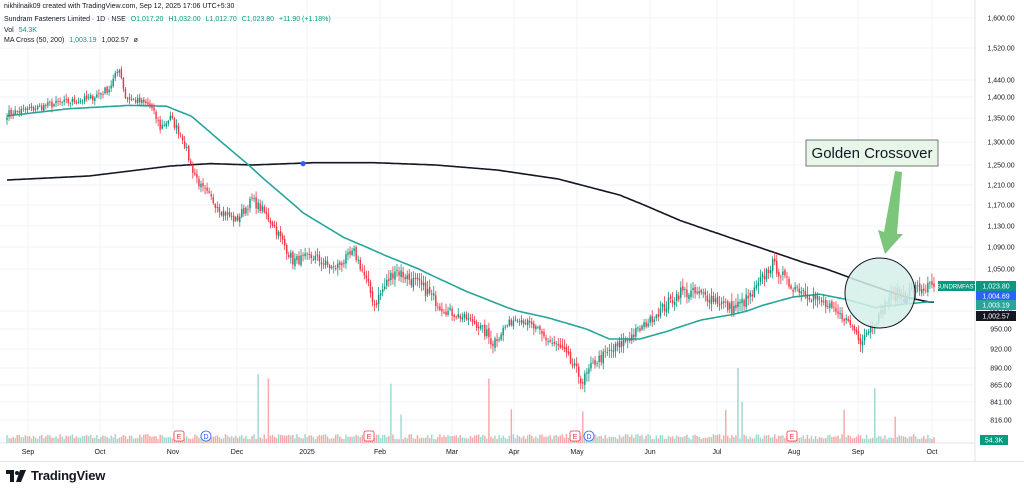  I want to click on price-tick-label: 1,400.00, so click(1000, 98).